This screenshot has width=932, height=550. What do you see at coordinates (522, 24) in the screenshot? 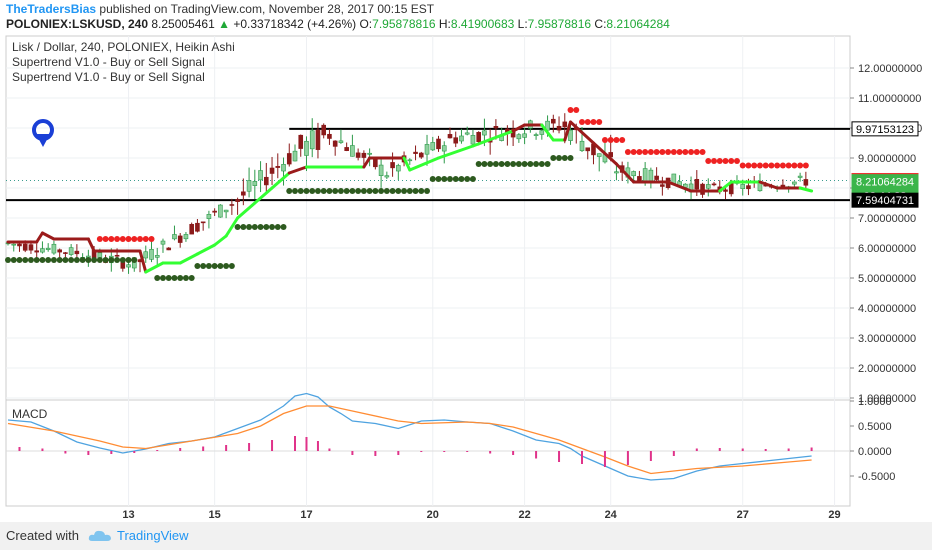
I see `low-label: L:` at bounding box center [522, 24].